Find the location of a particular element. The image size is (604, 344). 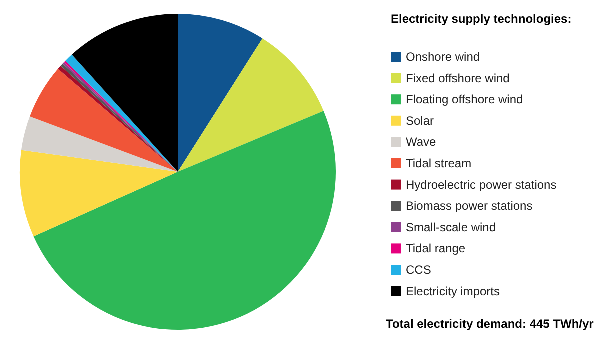

text: Total electricity demand: 445 TWh/yr is located at coordinates (490, 324).